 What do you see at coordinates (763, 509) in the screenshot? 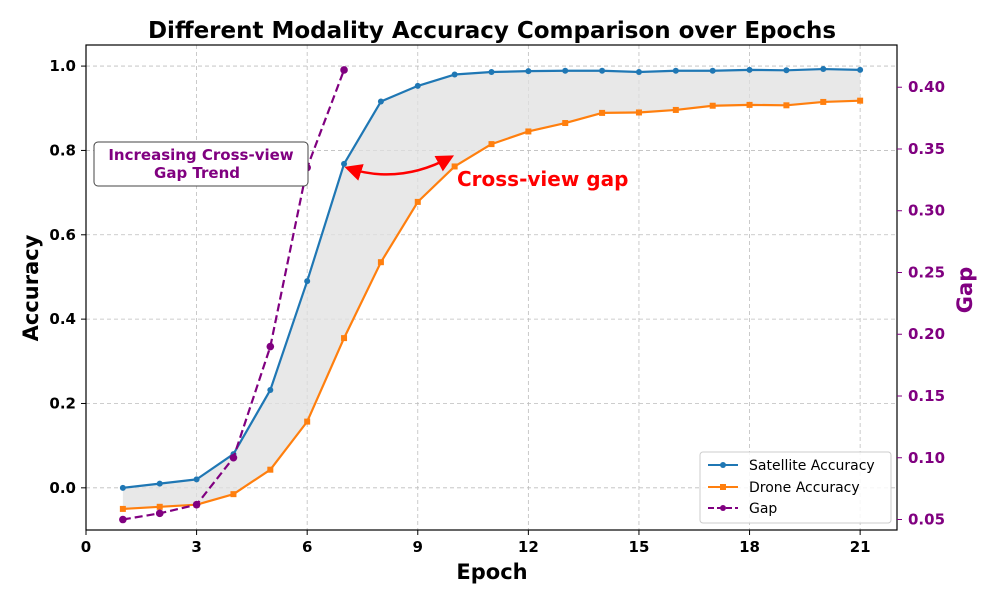
I see `legend-gap-label: Gap` at bounding box center [763, 509].